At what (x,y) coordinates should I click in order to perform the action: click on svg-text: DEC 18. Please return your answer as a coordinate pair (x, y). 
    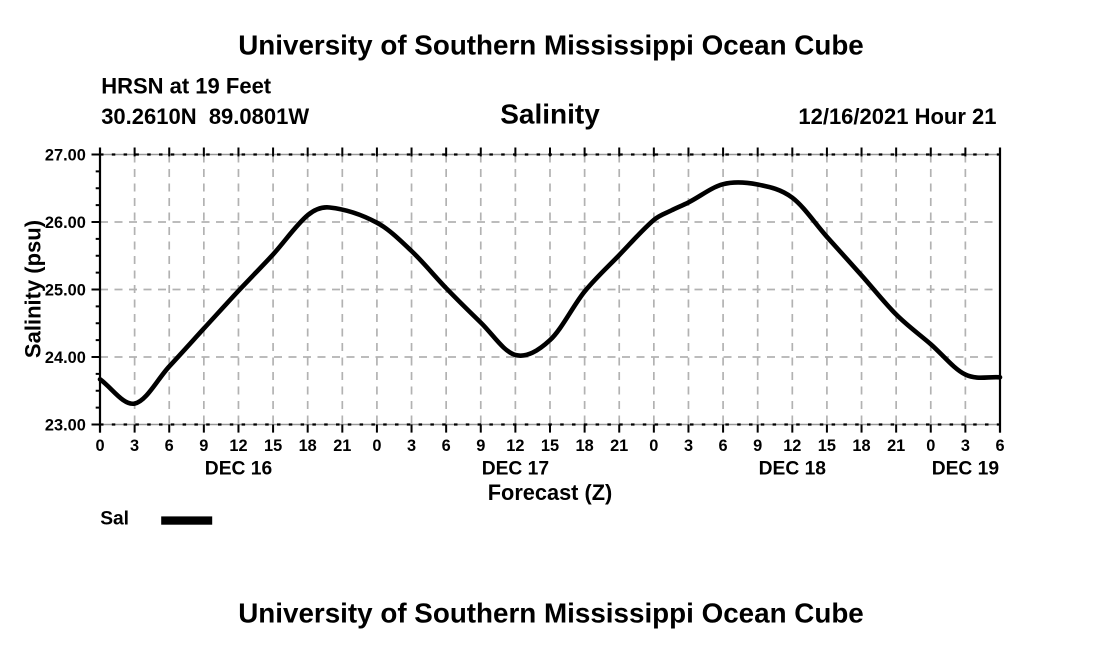
    Looking at the image, I should click on (793, 469).